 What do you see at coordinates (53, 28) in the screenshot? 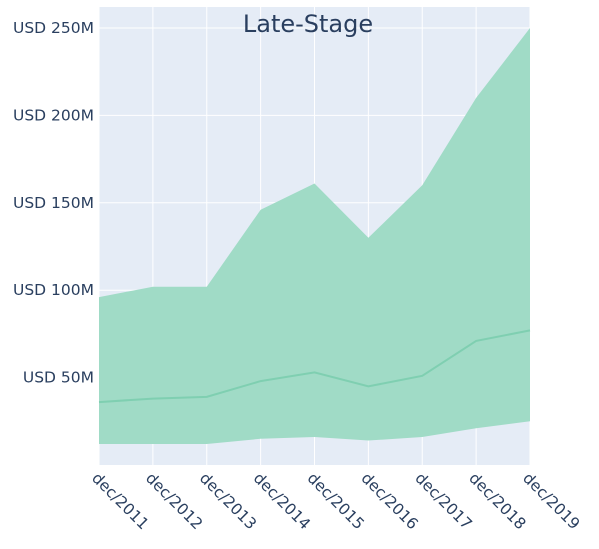
I see `y-tick-label: USD 250M` at bounding box center [53, 28].